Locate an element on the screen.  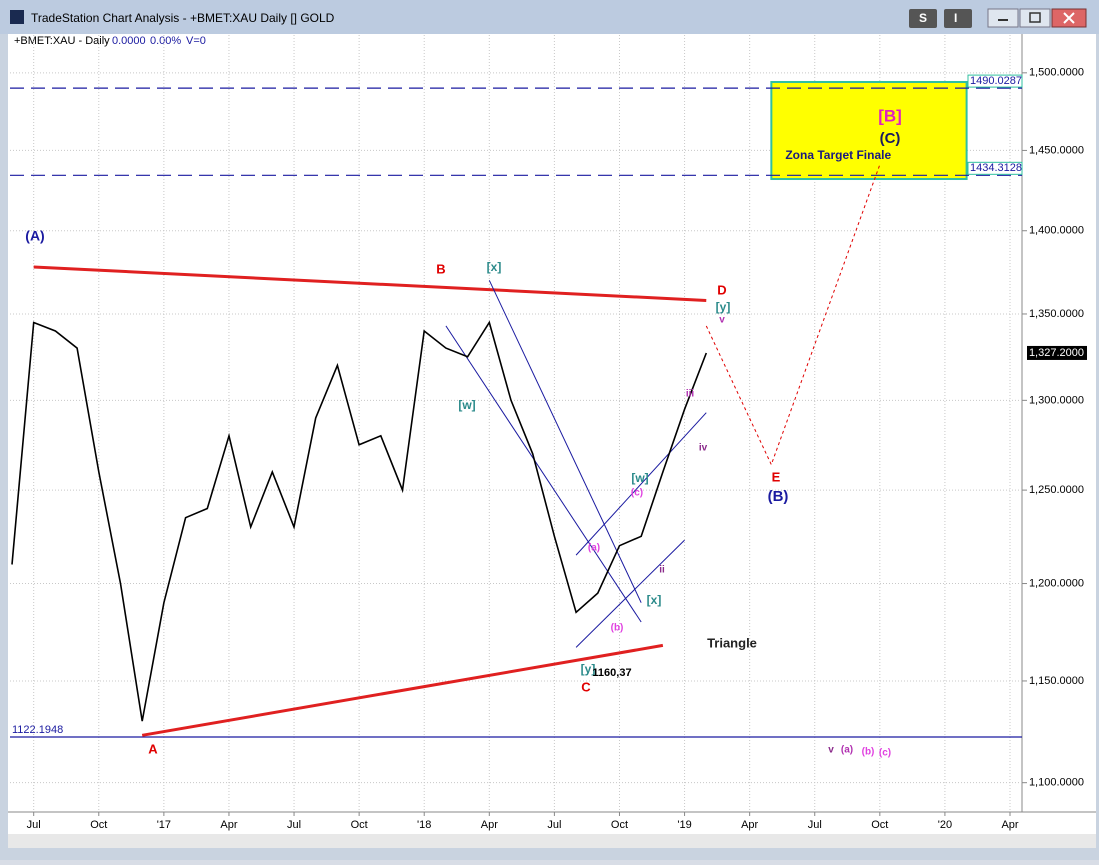
x-tick-label: '17 is located at coordinates (164, 825).